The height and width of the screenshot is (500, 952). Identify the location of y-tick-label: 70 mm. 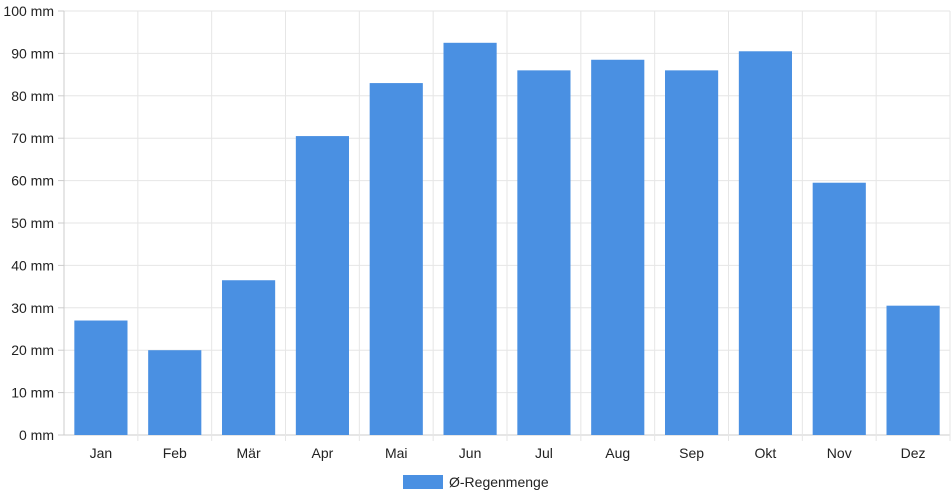
(32, 138).